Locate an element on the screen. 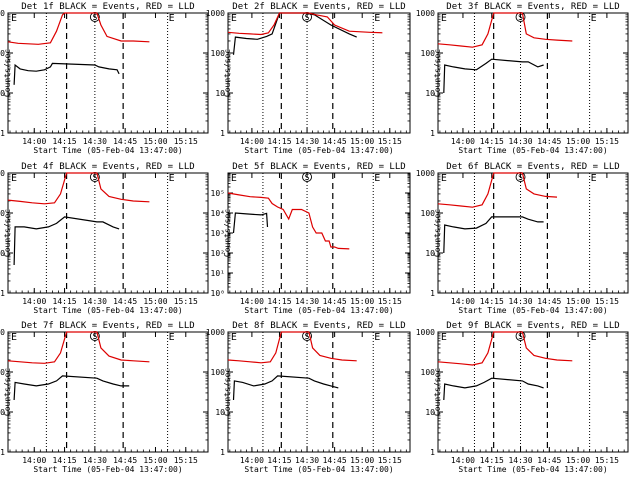 Image resolution: width=640 pixels, height=480 pixels. y-tick-label: 10⁵ is located at coordinates (218, 193).